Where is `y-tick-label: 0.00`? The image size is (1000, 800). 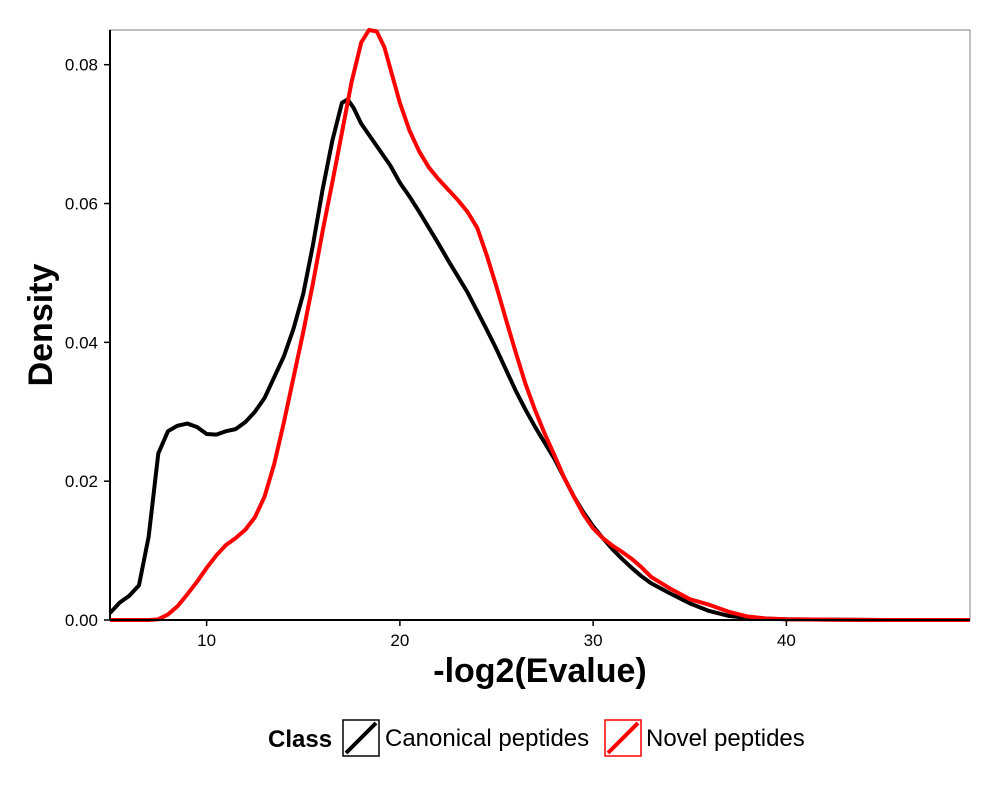 y-tick-label: 0.00 is located at coordinates (81, 620).